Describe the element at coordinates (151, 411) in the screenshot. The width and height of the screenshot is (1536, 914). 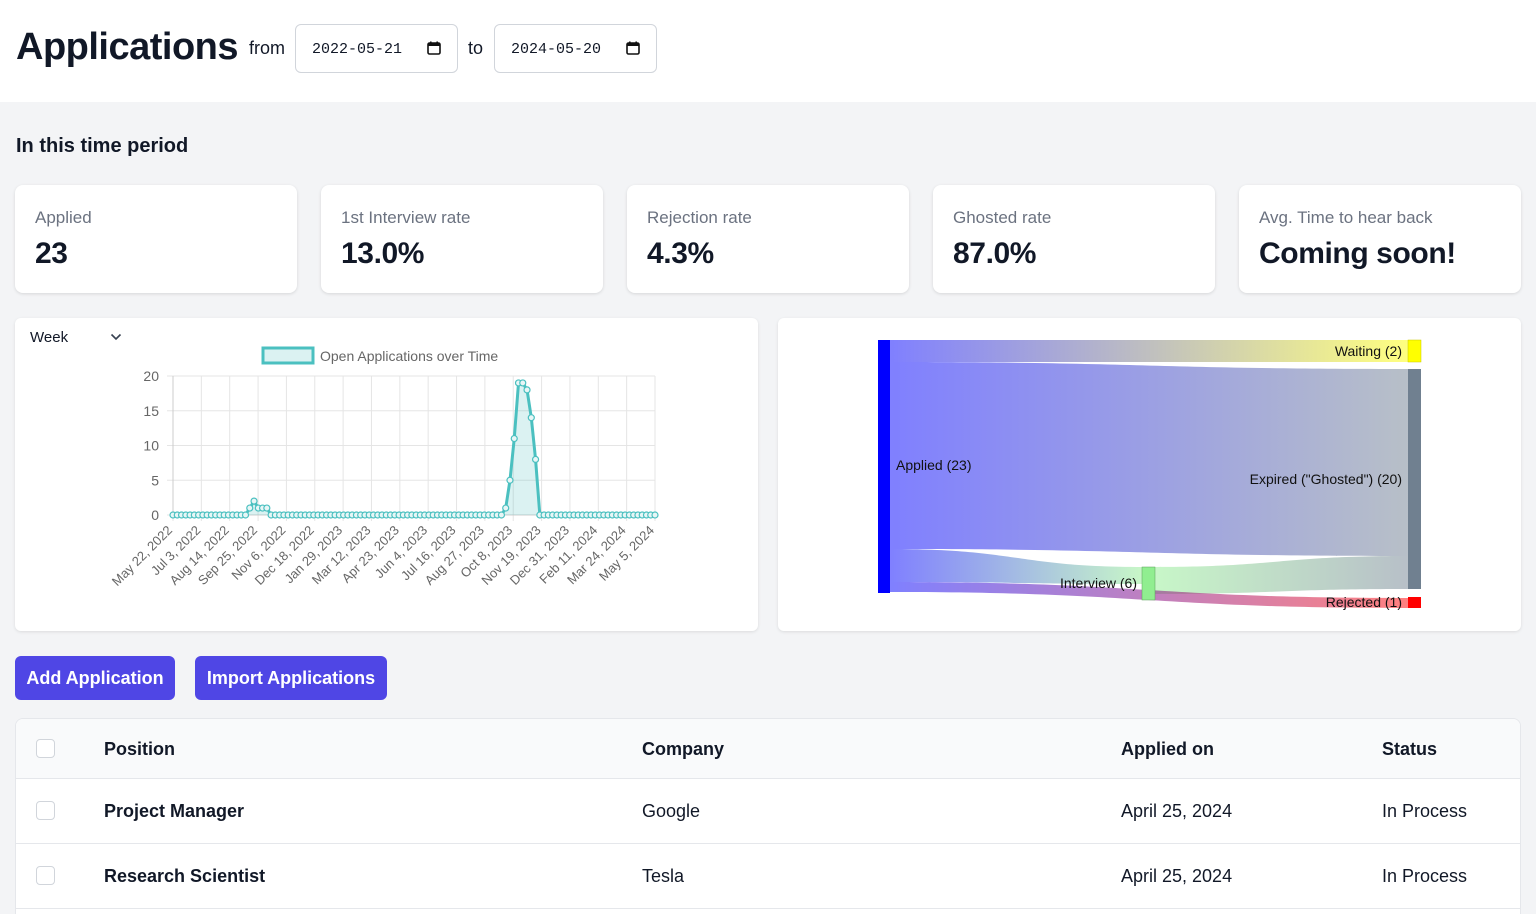
I see `y-tick-label: 15` at that location.